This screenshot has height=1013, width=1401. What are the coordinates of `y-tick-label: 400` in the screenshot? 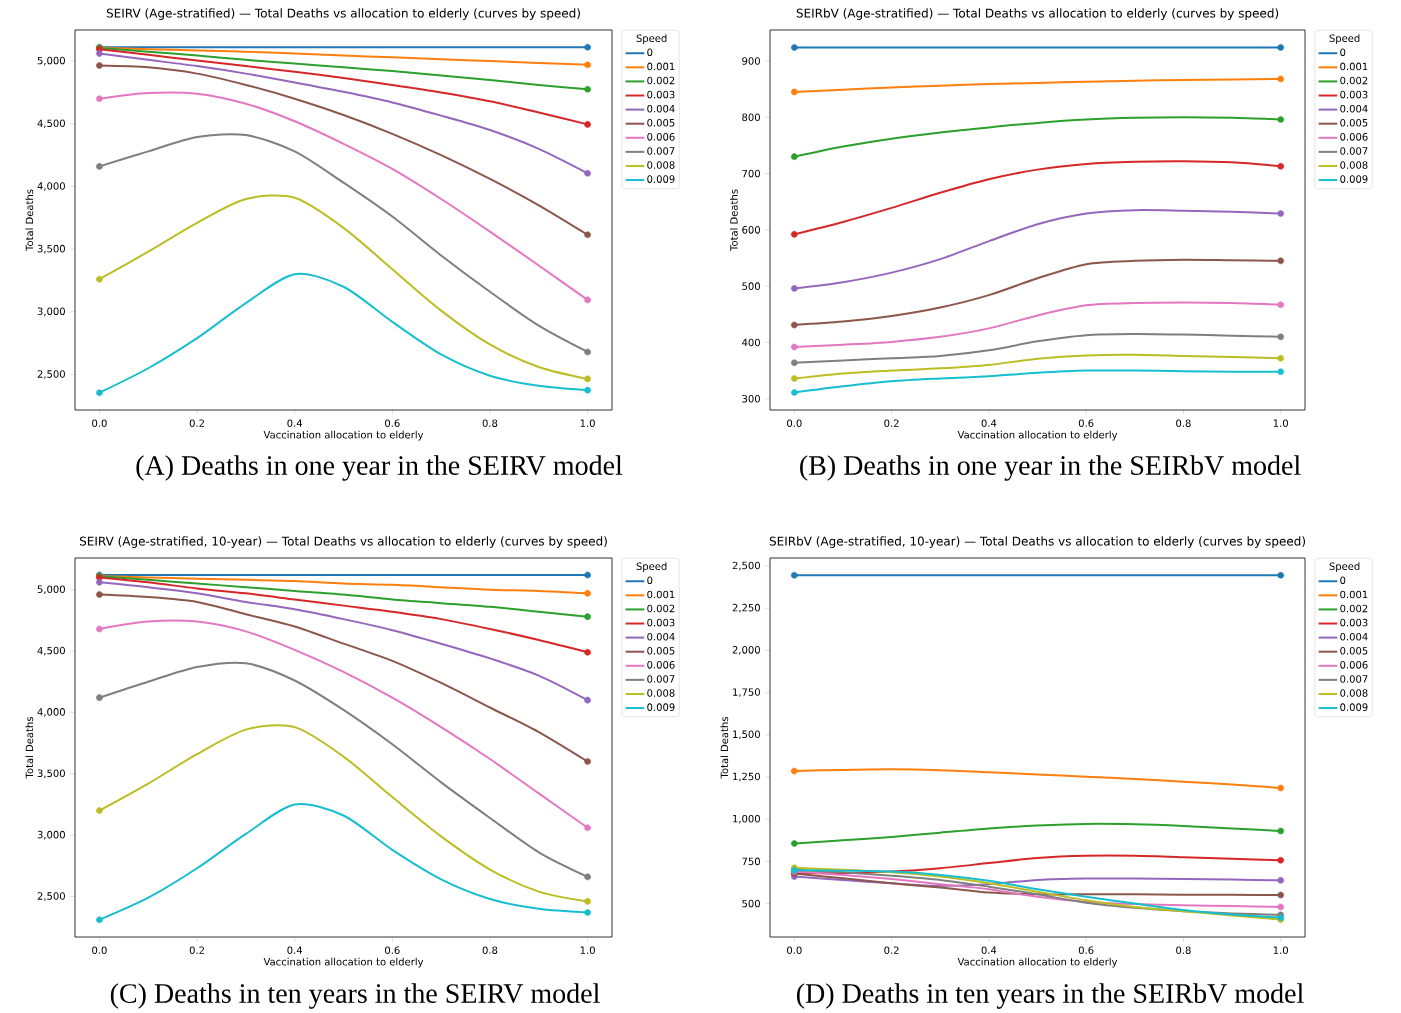 It's located at (751, 342).